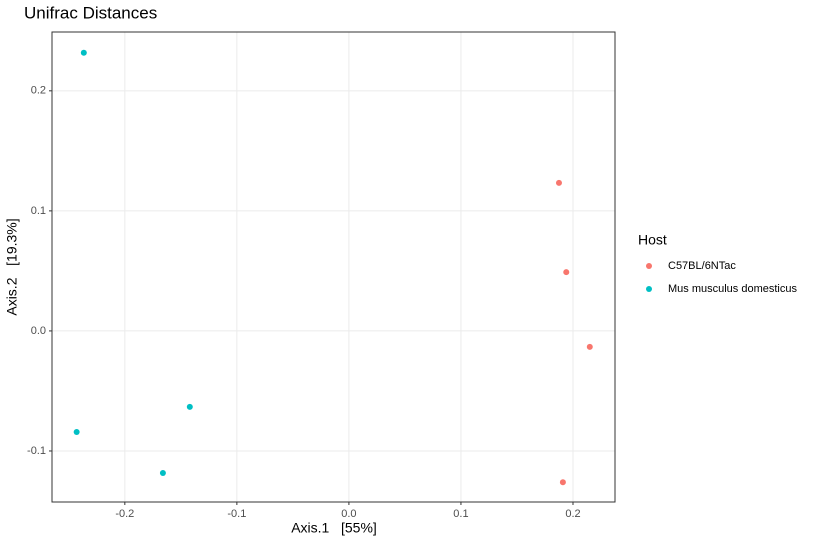  What do you see at coordinates (124, 514) in the screenshot?
I see `x-tick-label: -0.2` at bounding box center [124, 514].